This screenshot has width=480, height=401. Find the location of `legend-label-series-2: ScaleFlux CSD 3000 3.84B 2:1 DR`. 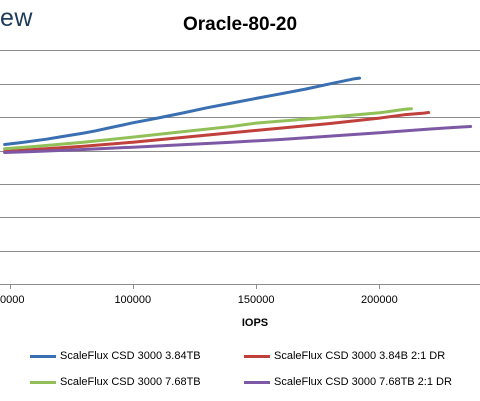

legend-label-series-2: ScaleFlux CSD 3000 3.84B 2:1 DR is located at coordinates (360, 356).